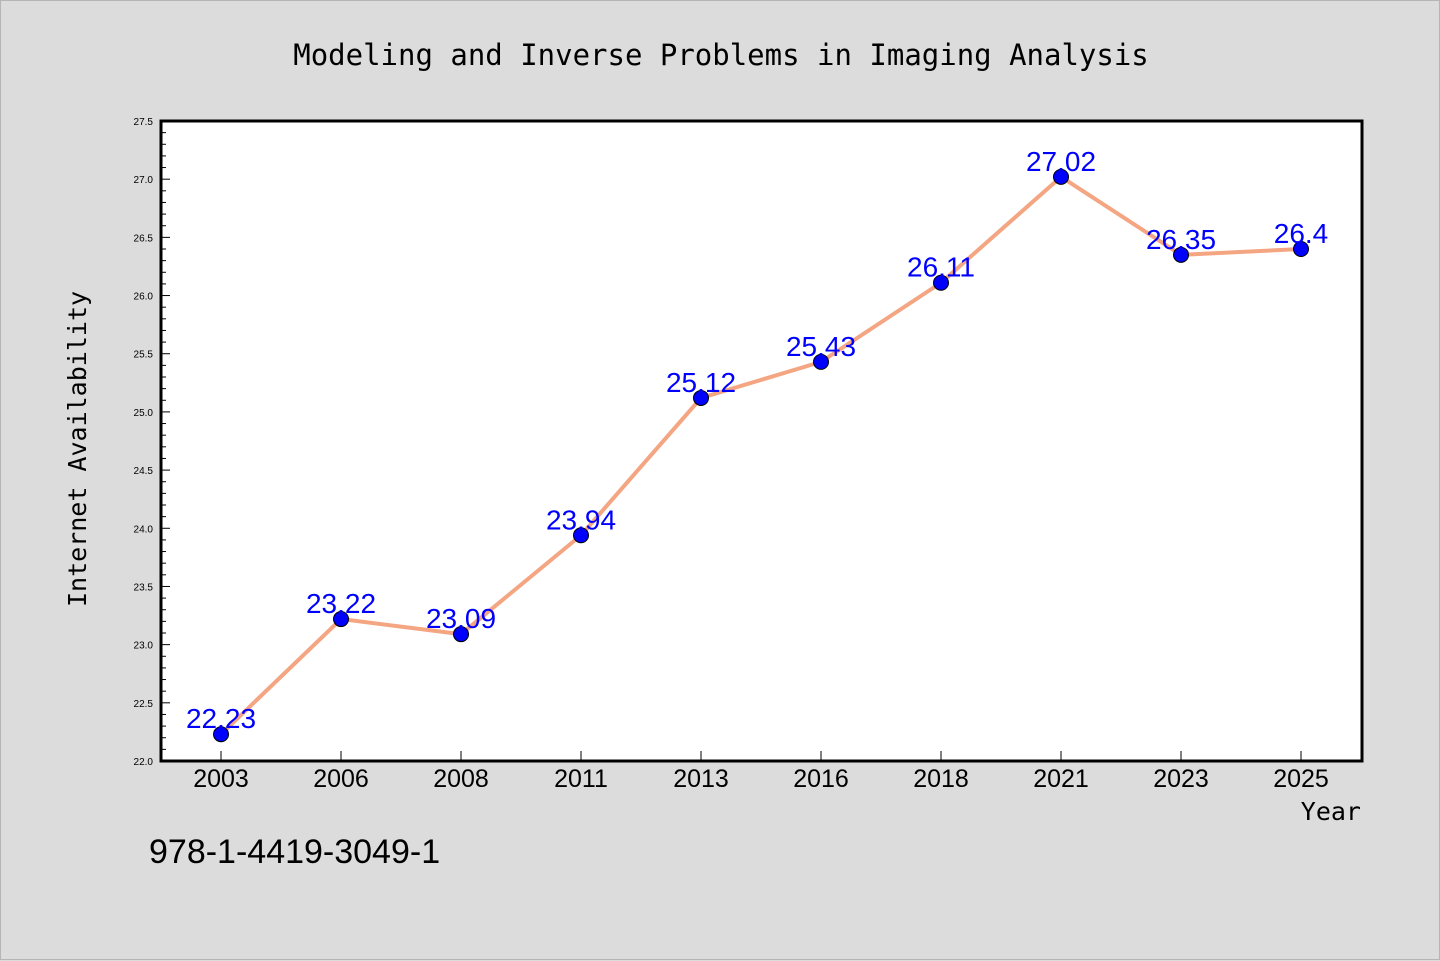  What do you see at coordinates (144, 587) in the screenshot?
I see `y-tick-label: 23.5` at bounding box center [144, 587].